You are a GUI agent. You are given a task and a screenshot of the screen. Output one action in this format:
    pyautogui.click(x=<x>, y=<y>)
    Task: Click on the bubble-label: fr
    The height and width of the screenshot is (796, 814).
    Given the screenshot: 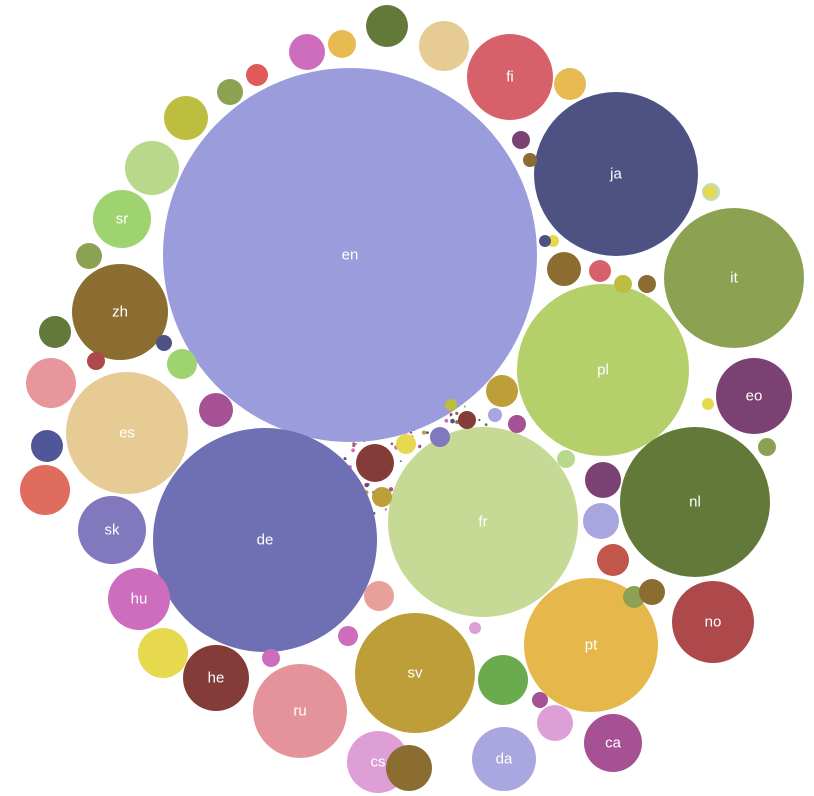 What is the action you would take?
    pyautogui.click(x=482, y=522)
    